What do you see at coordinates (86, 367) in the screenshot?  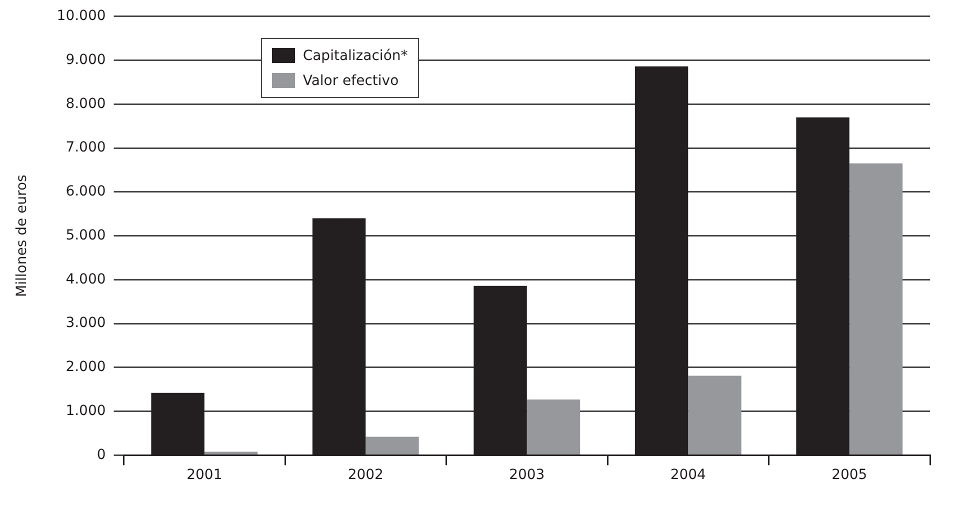 I see `y-tick-label: 2.000` at bounding box center [86, 367].